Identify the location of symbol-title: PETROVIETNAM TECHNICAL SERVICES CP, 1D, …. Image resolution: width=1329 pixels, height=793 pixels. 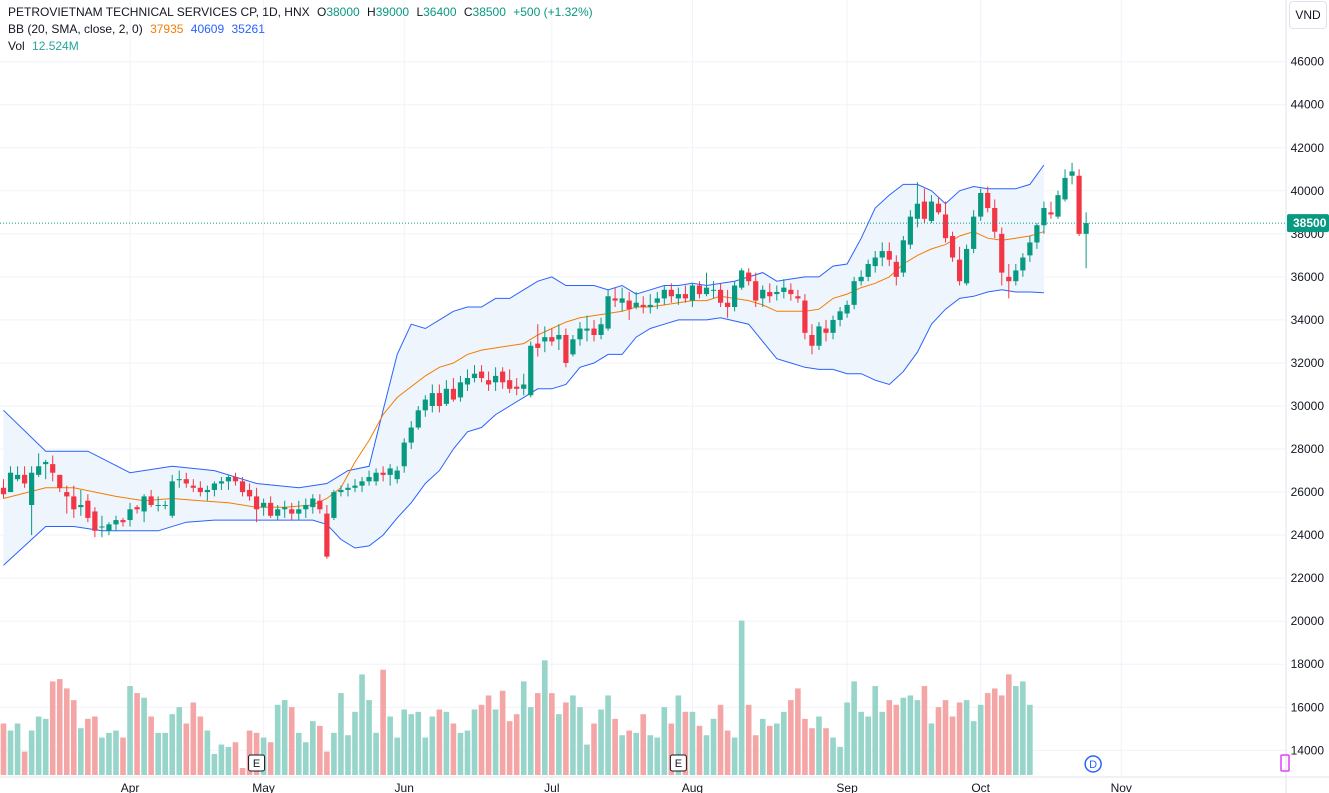
(159, 12).